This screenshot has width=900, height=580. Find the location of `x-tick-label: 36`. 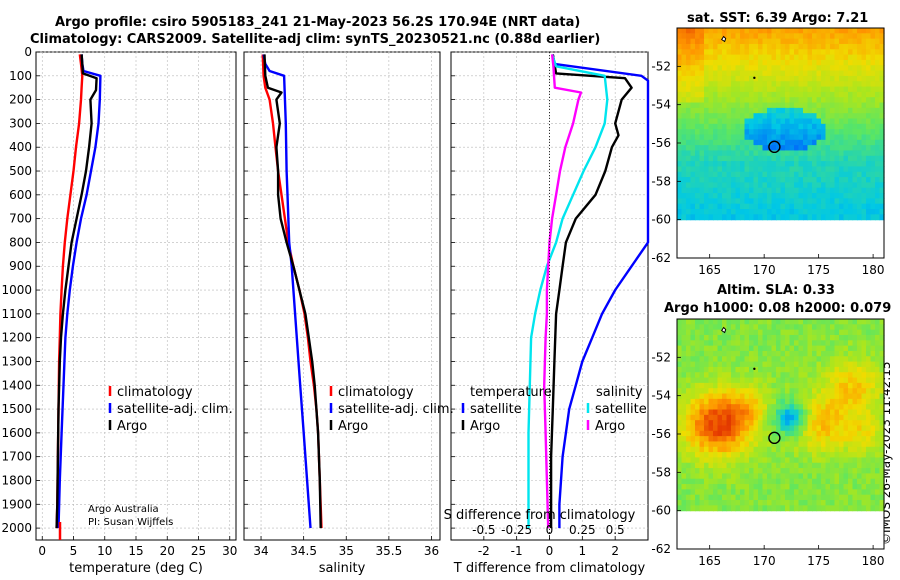

x-tick-label: 36 is located at coordinates (431, 551).